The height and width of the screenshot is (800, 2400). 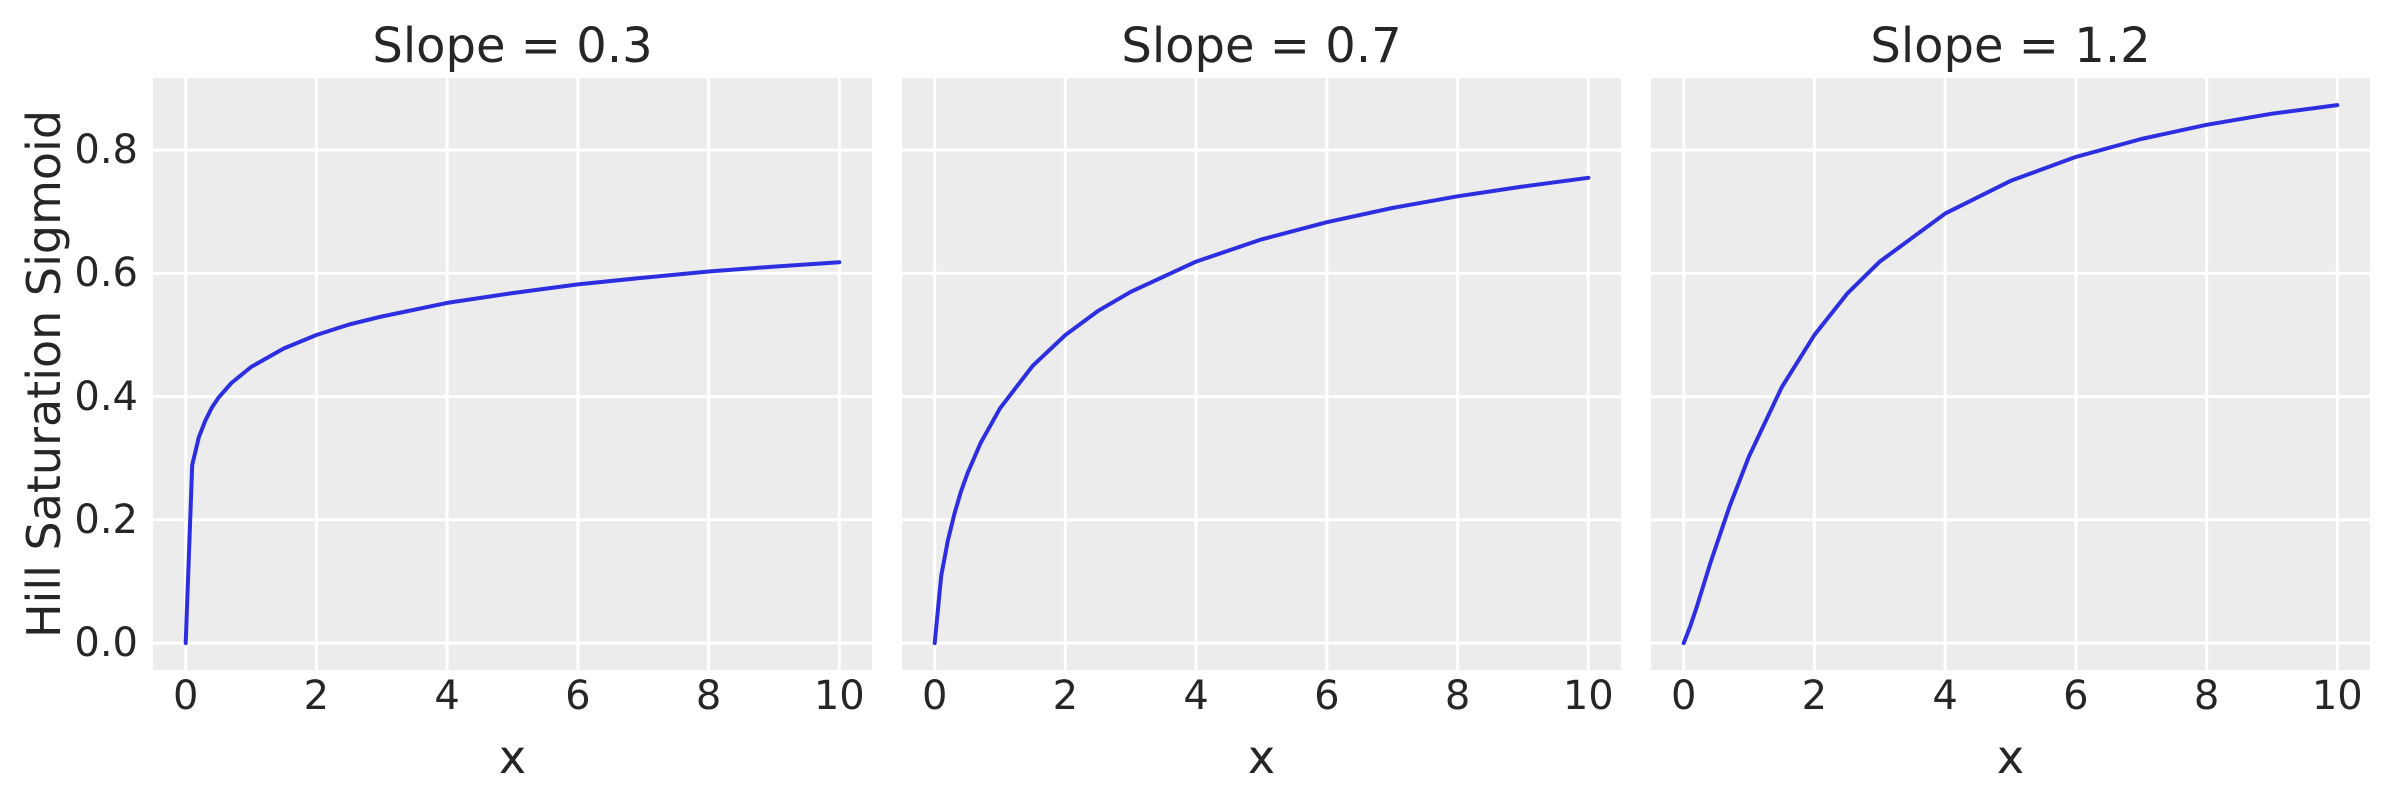 What do you see at coordinates (1261, 46) in the screenshot?
I see `subplot-title: Slope = 0.7` at bounding box center [1261, 46].